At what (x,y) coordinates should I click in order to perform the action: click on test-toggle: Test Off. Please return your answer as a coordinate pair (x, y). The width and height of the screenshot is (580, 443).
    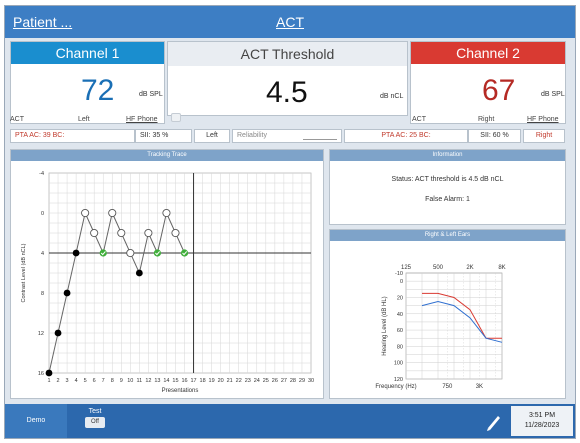
    Looking at the image, I should click on (95, 418).